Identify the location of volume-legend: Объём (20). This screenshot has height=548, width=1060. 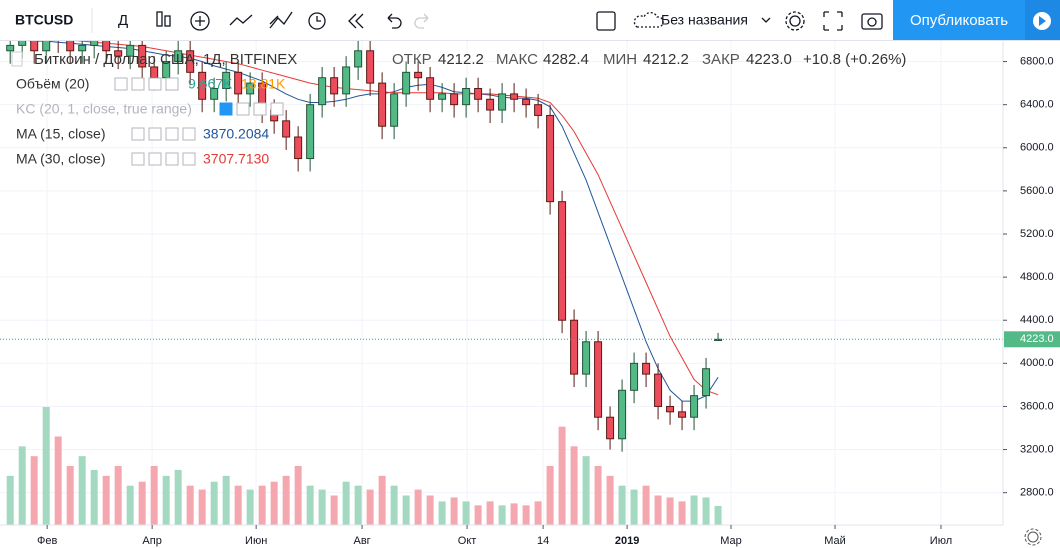
(52, 84).